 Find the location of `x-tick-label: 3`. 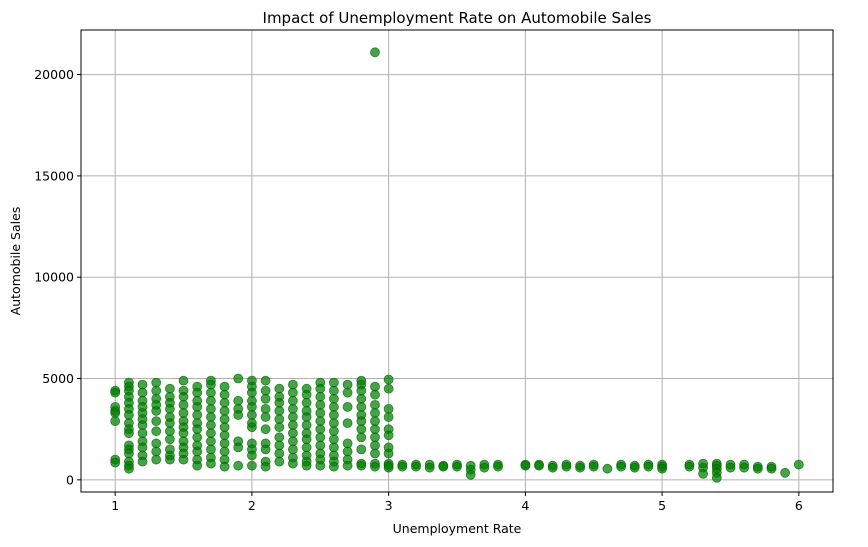

x-tick-label: 3 is located at coordinates (389, 505).